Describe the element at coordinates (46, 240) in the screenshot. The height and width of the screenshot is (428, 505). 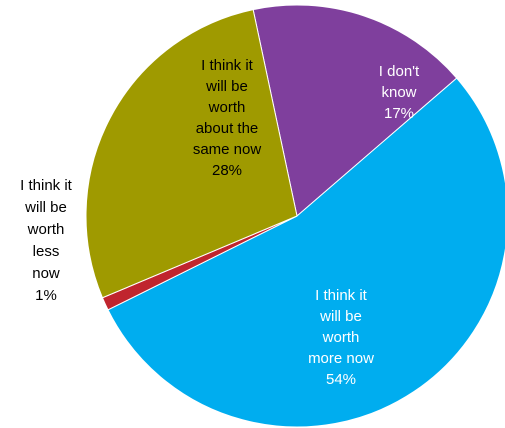
I see `slice-label-2: I think it will be worth less now 1%` at that location.